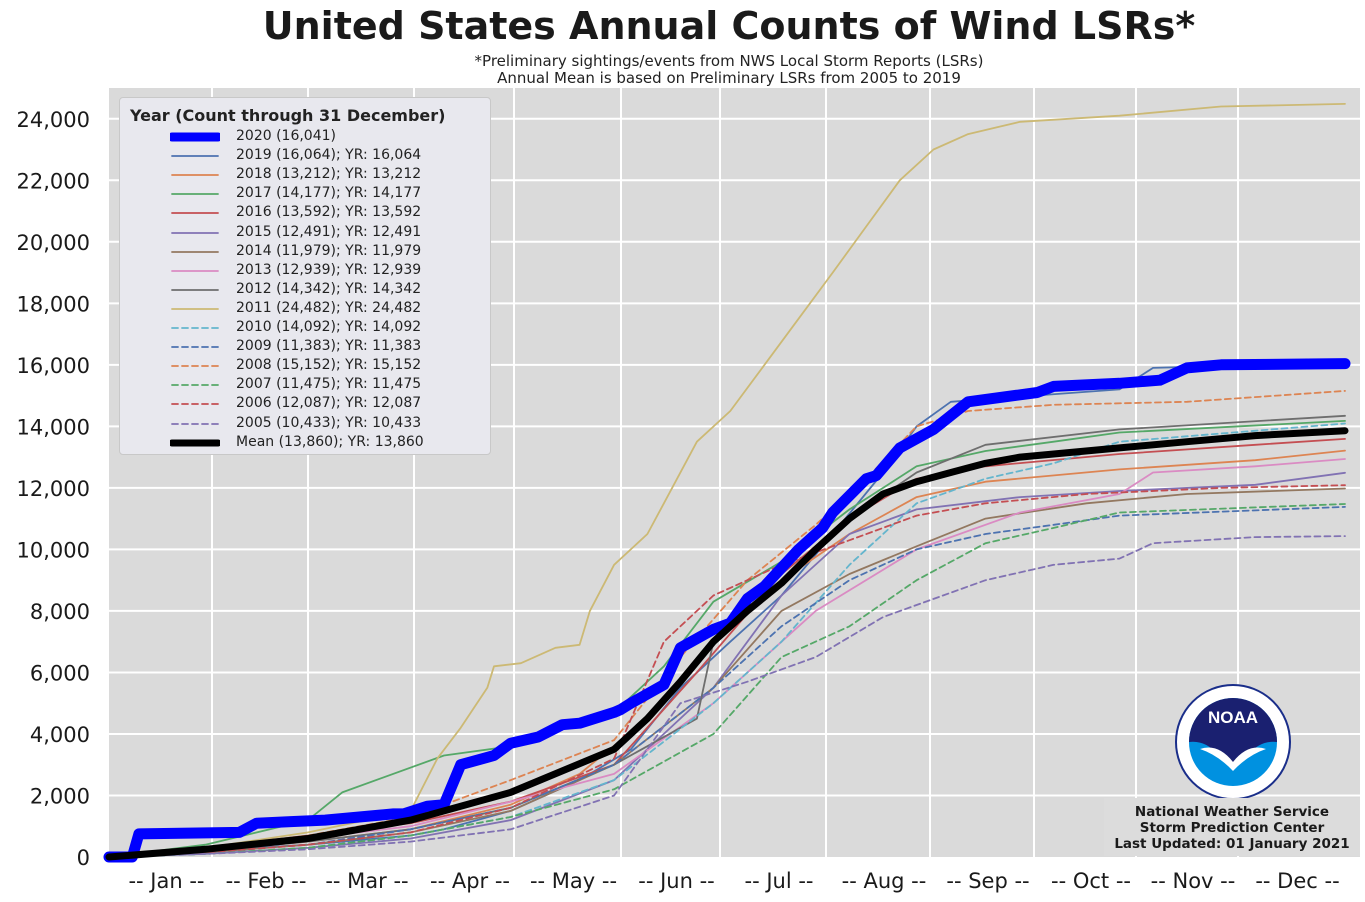  What do you see at coordinates (884, 881) in the screenshot?
I see `x-tick-label: -- Aug --` at bounding box center [884, 881].